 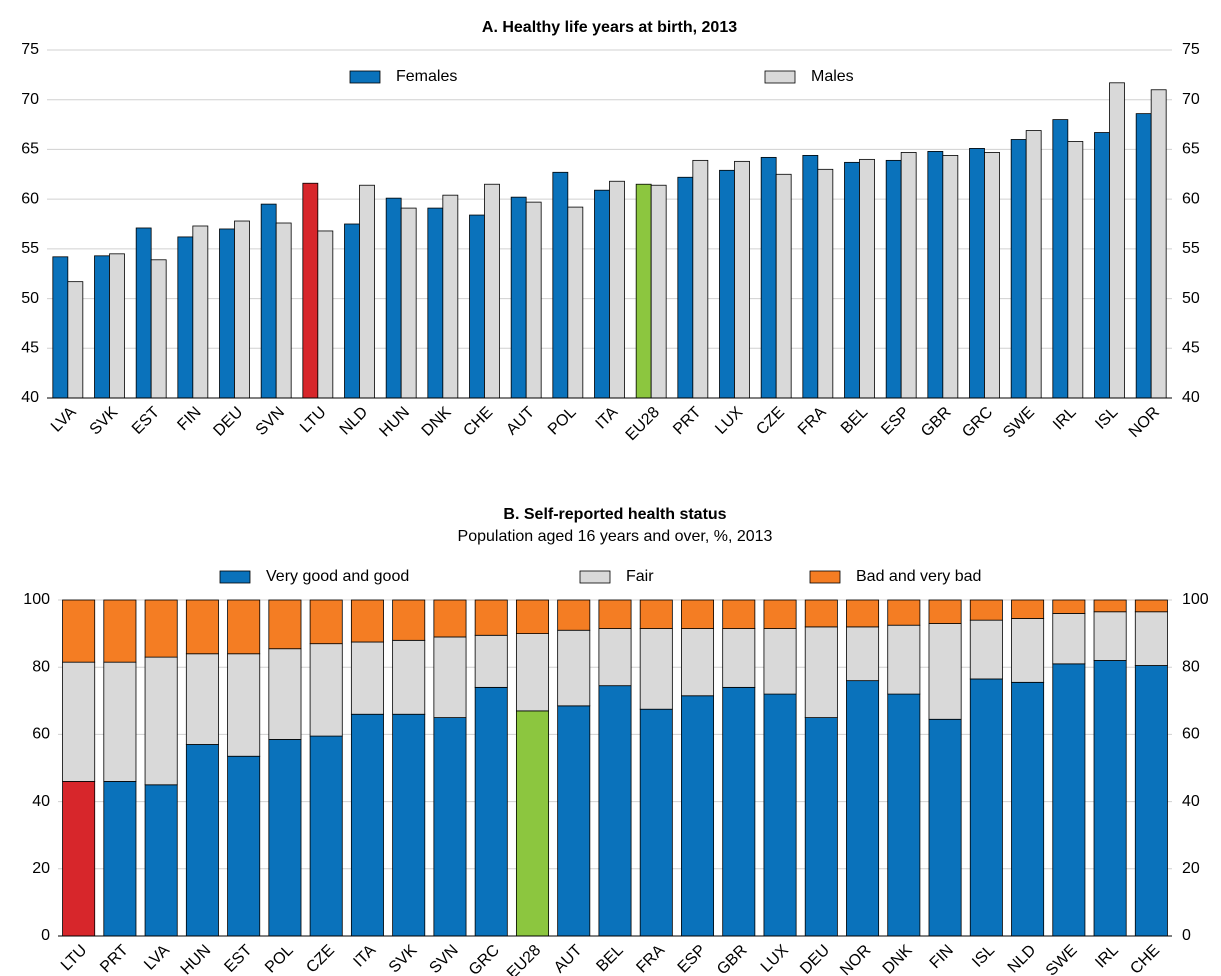 I want to click on x-tick-label: ISL, so click(x=1106, y=418).